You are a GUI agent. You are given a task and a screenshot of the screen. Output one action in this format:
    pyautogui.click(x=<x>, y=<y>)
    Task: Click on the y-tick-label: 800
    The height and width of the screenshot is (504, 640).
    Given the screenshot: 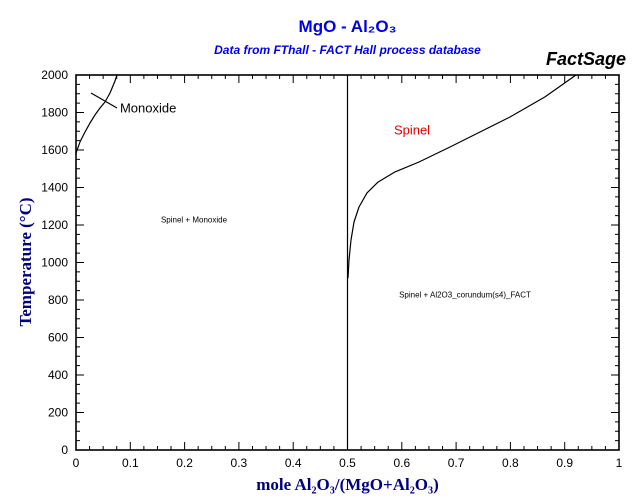 What is the action you would take?
    pyautogui.click(x=58, y=300)
    